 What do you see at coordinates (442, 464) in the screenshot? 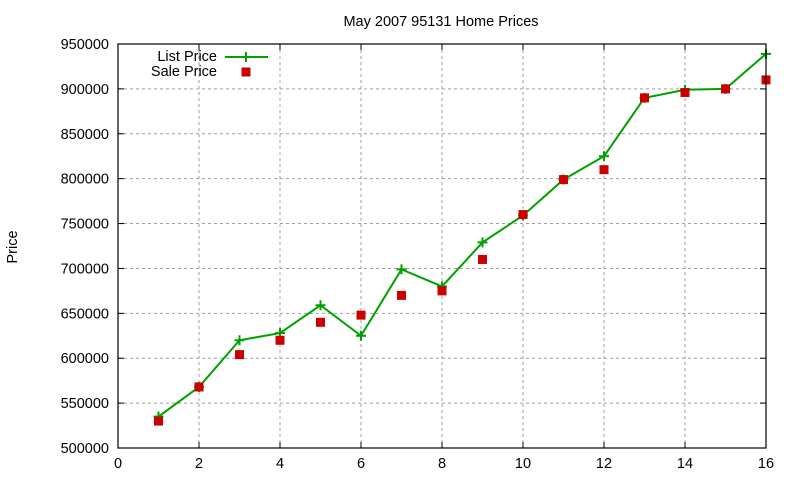
I see `x-tick-label: 8` at bounding box center [442, 464].